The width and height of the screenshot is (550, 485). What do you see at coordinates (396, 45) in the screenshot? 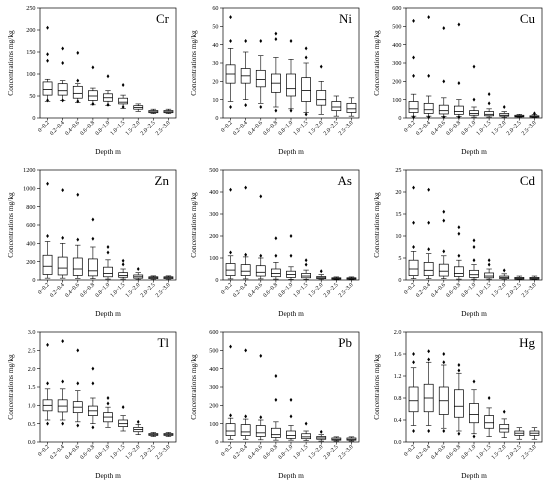
I see `y-tick-label: 400` at bounding box center [396, 45].